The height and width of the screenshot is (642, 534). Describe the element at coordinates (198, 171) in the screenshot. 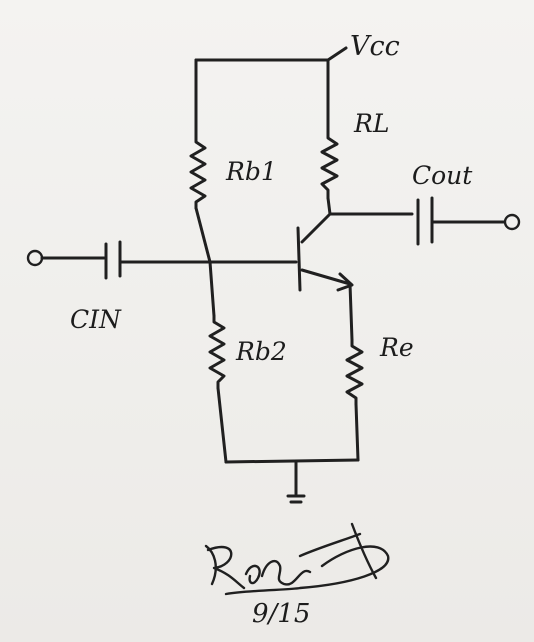

I see `rb1-resistor` at that location.